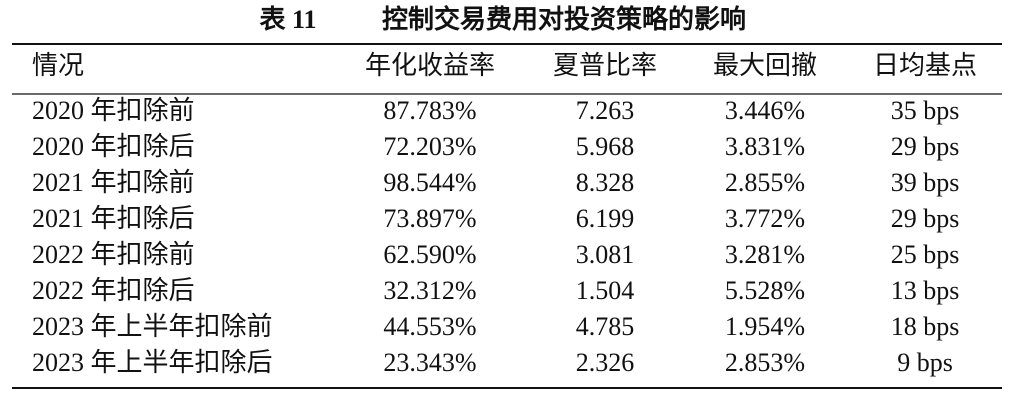  Describe the element at coordinates (429, 218) in the screenshot. I see `table-cell: 73.897%` at that location.